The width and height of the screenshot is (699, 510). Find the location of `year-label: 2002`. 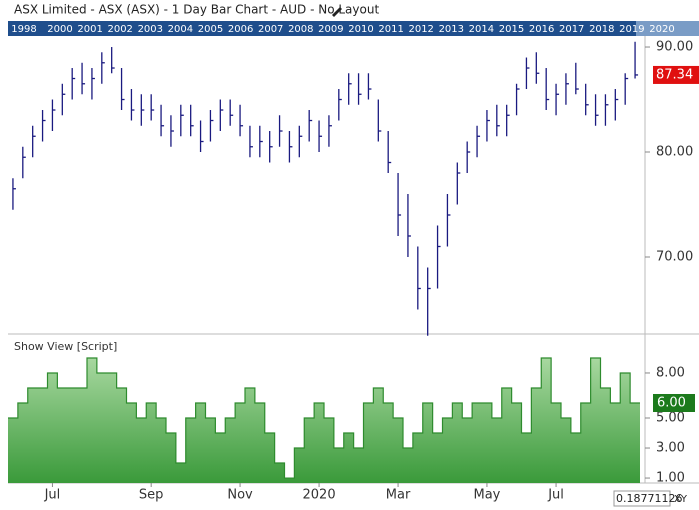

year-label: 2002 is located at coordinates (119, 29).